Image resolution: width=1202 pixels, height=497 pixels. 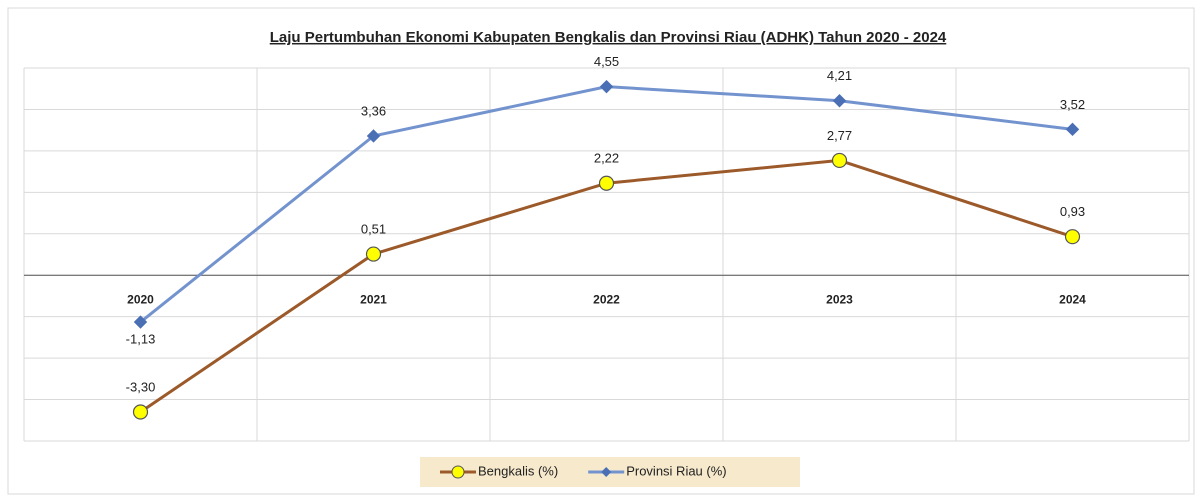 What do you see at coordinates (141, 338) in the screenshot?
I see `data-label: -1,13` at bounding box center [141, 338].